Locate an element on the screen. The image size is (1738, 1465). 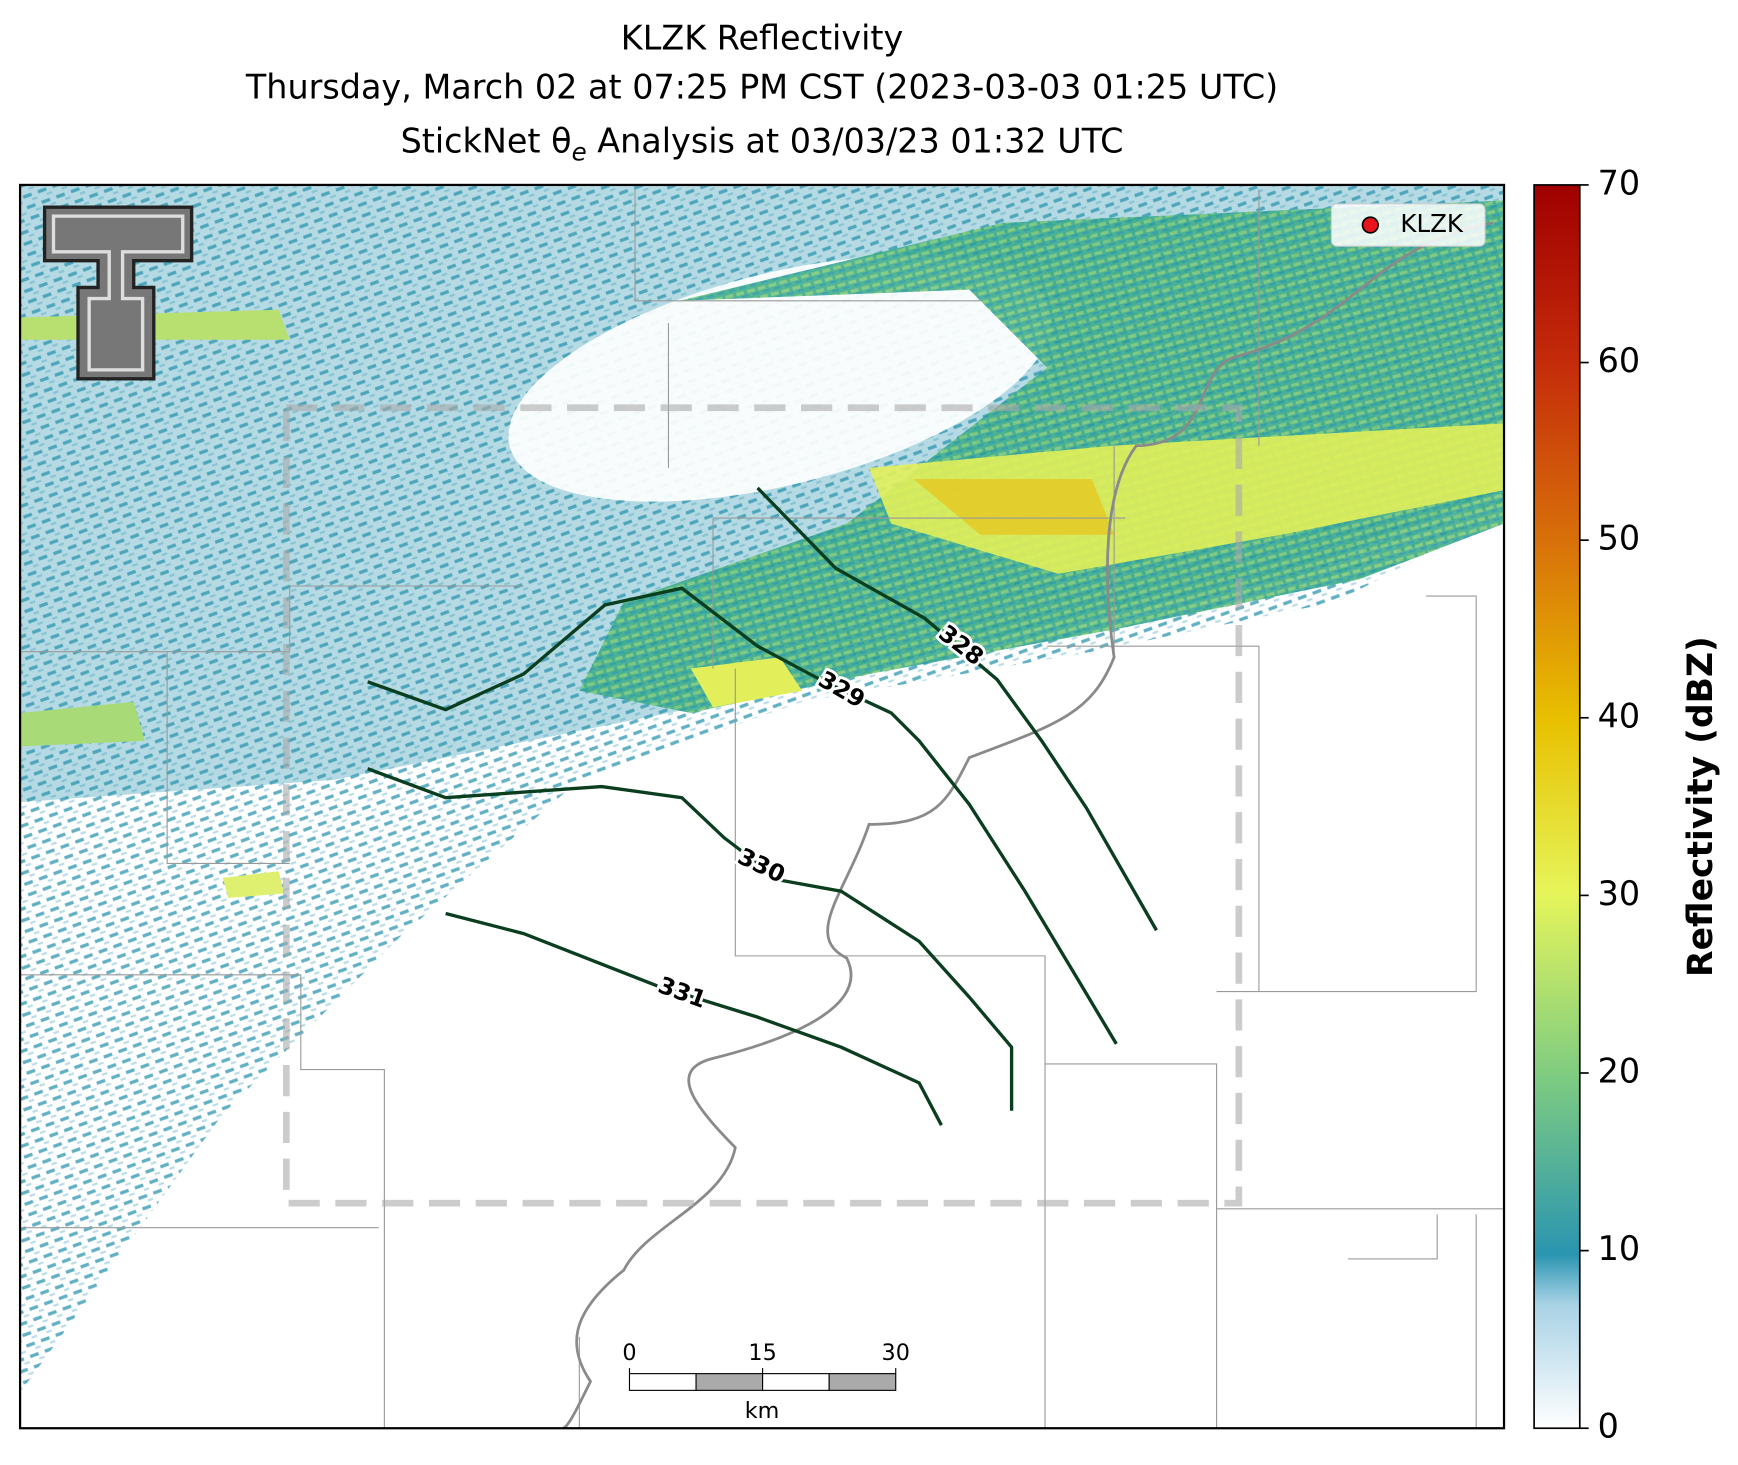
echo-gap is located at coordinates (780, 378).